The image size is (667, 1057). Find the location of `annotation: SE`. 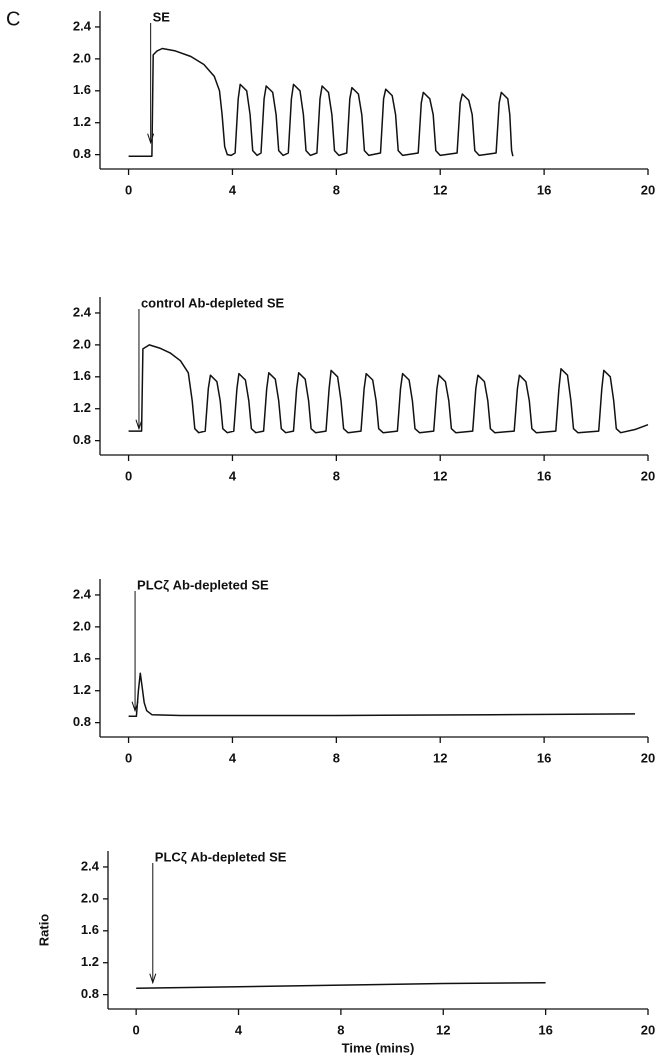

annotation: SE is located at coordinates (162, 16).